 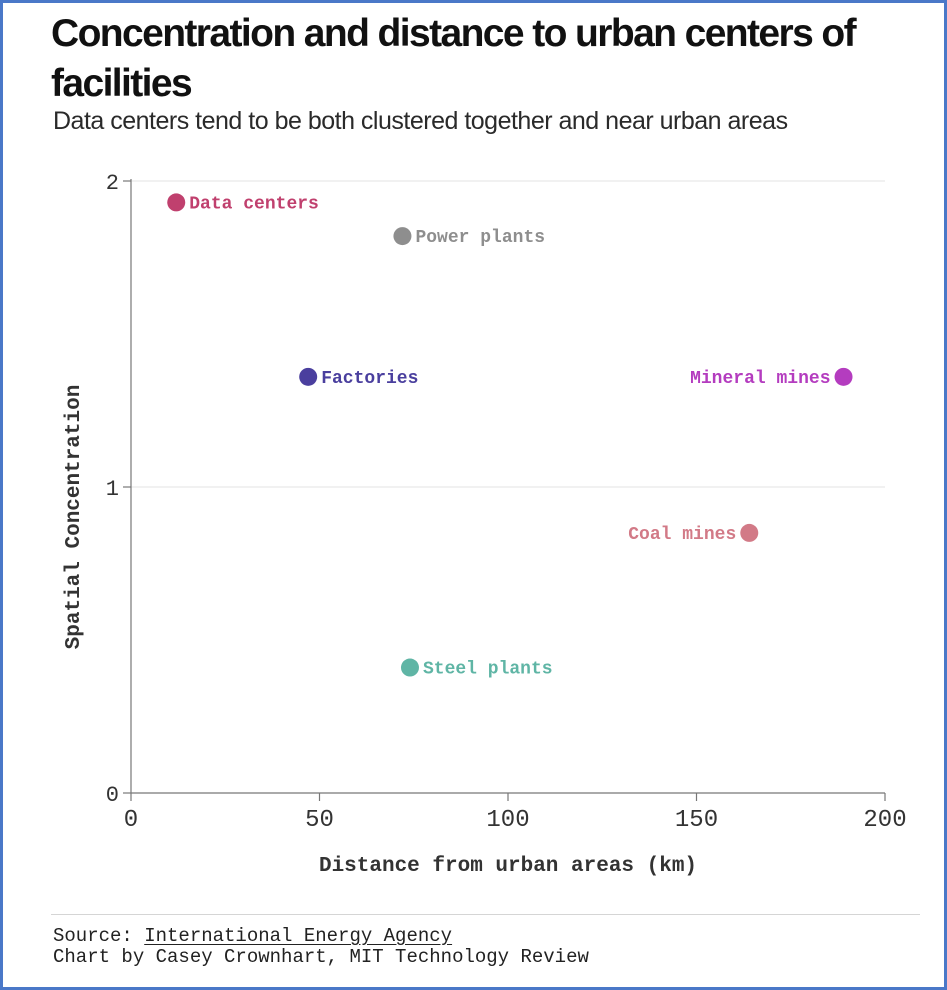 I want to click on point-factories, so click(x=308, y=376).